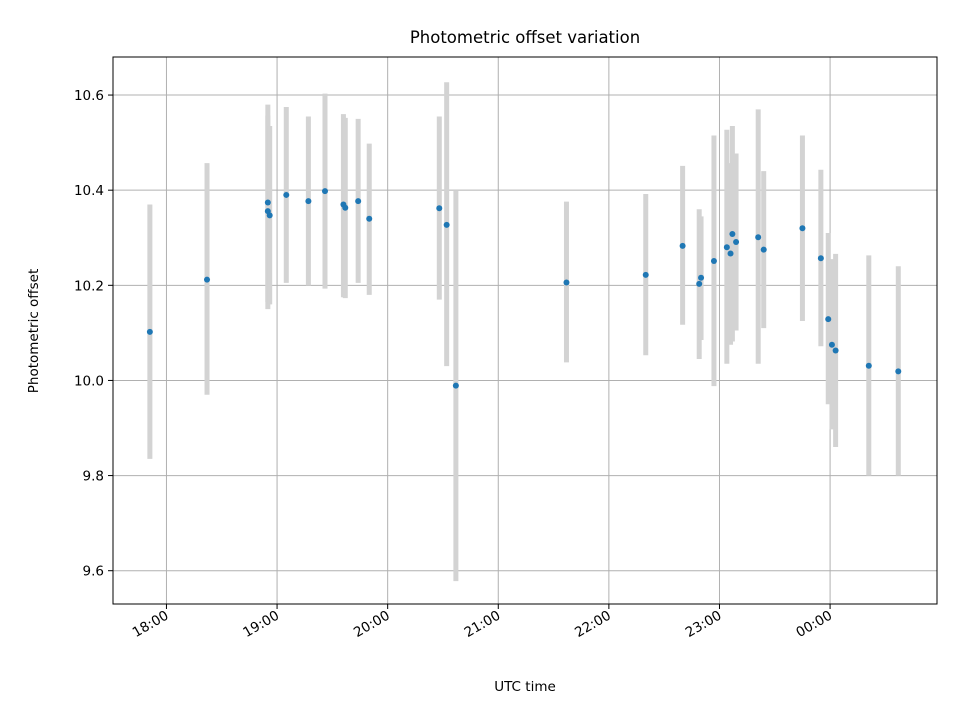 This screenshot has width=960, height=720. What do you see at coordinates (89, 96) in the screenshot?
I see `y-tick-label: 10.6` at bounding box center [89, 96].